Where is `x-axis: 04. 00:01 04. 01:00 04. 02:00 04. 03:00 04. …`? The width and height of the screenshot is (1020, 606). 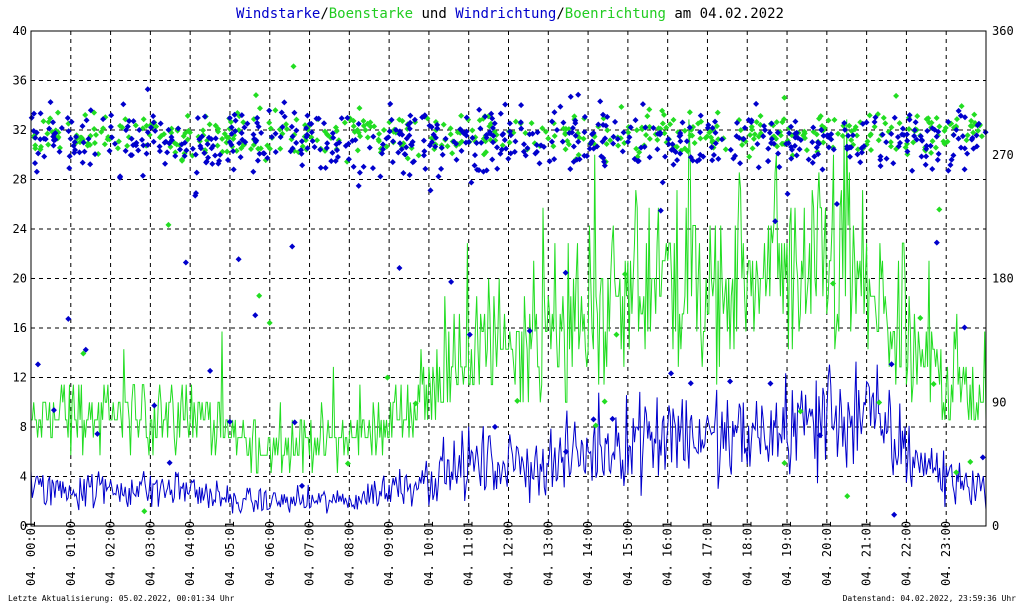
x-axis: 04. 00:01 04. 01:00 04. 02:00 04. 03:00 04. … is located at coordinates (488, 553).